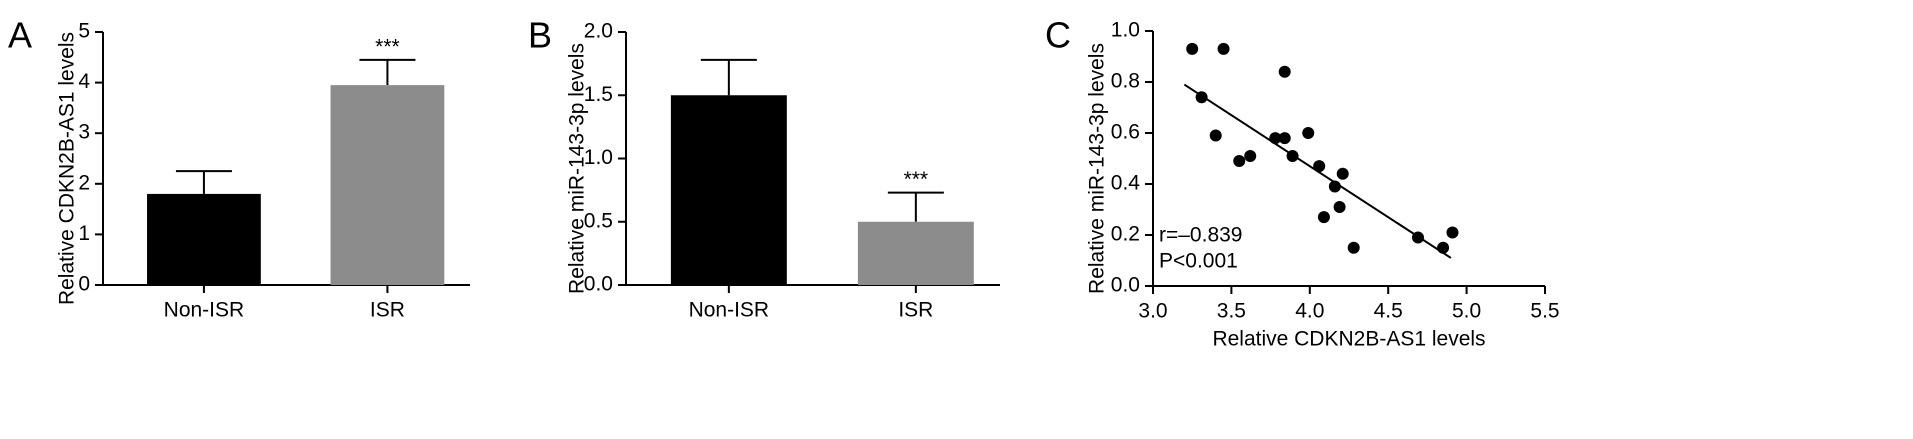 The image size is (1913, 439). I want to click on x-tick-label: 3.0, so click(1152, 311).